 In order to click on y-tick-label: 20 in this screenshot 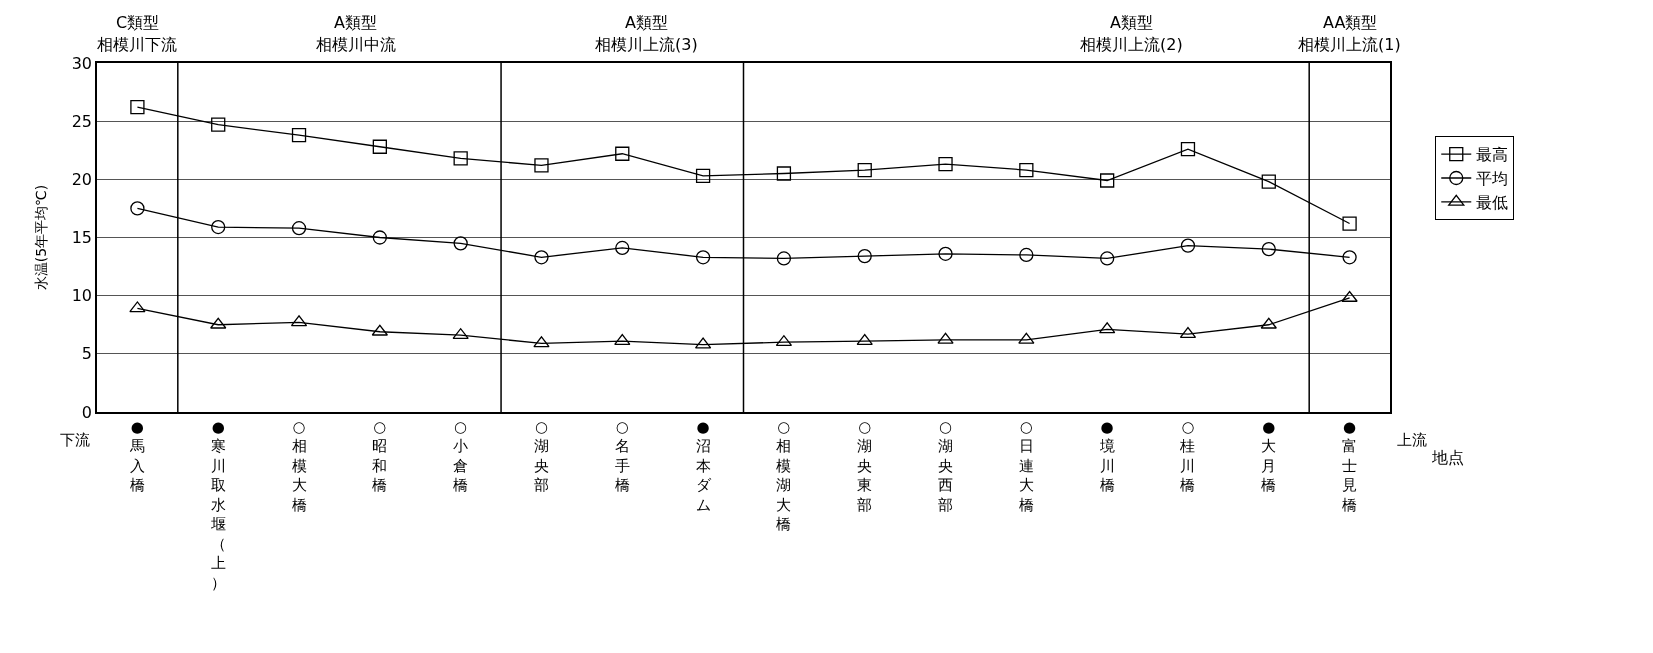, I will do `click(82, 179)`.